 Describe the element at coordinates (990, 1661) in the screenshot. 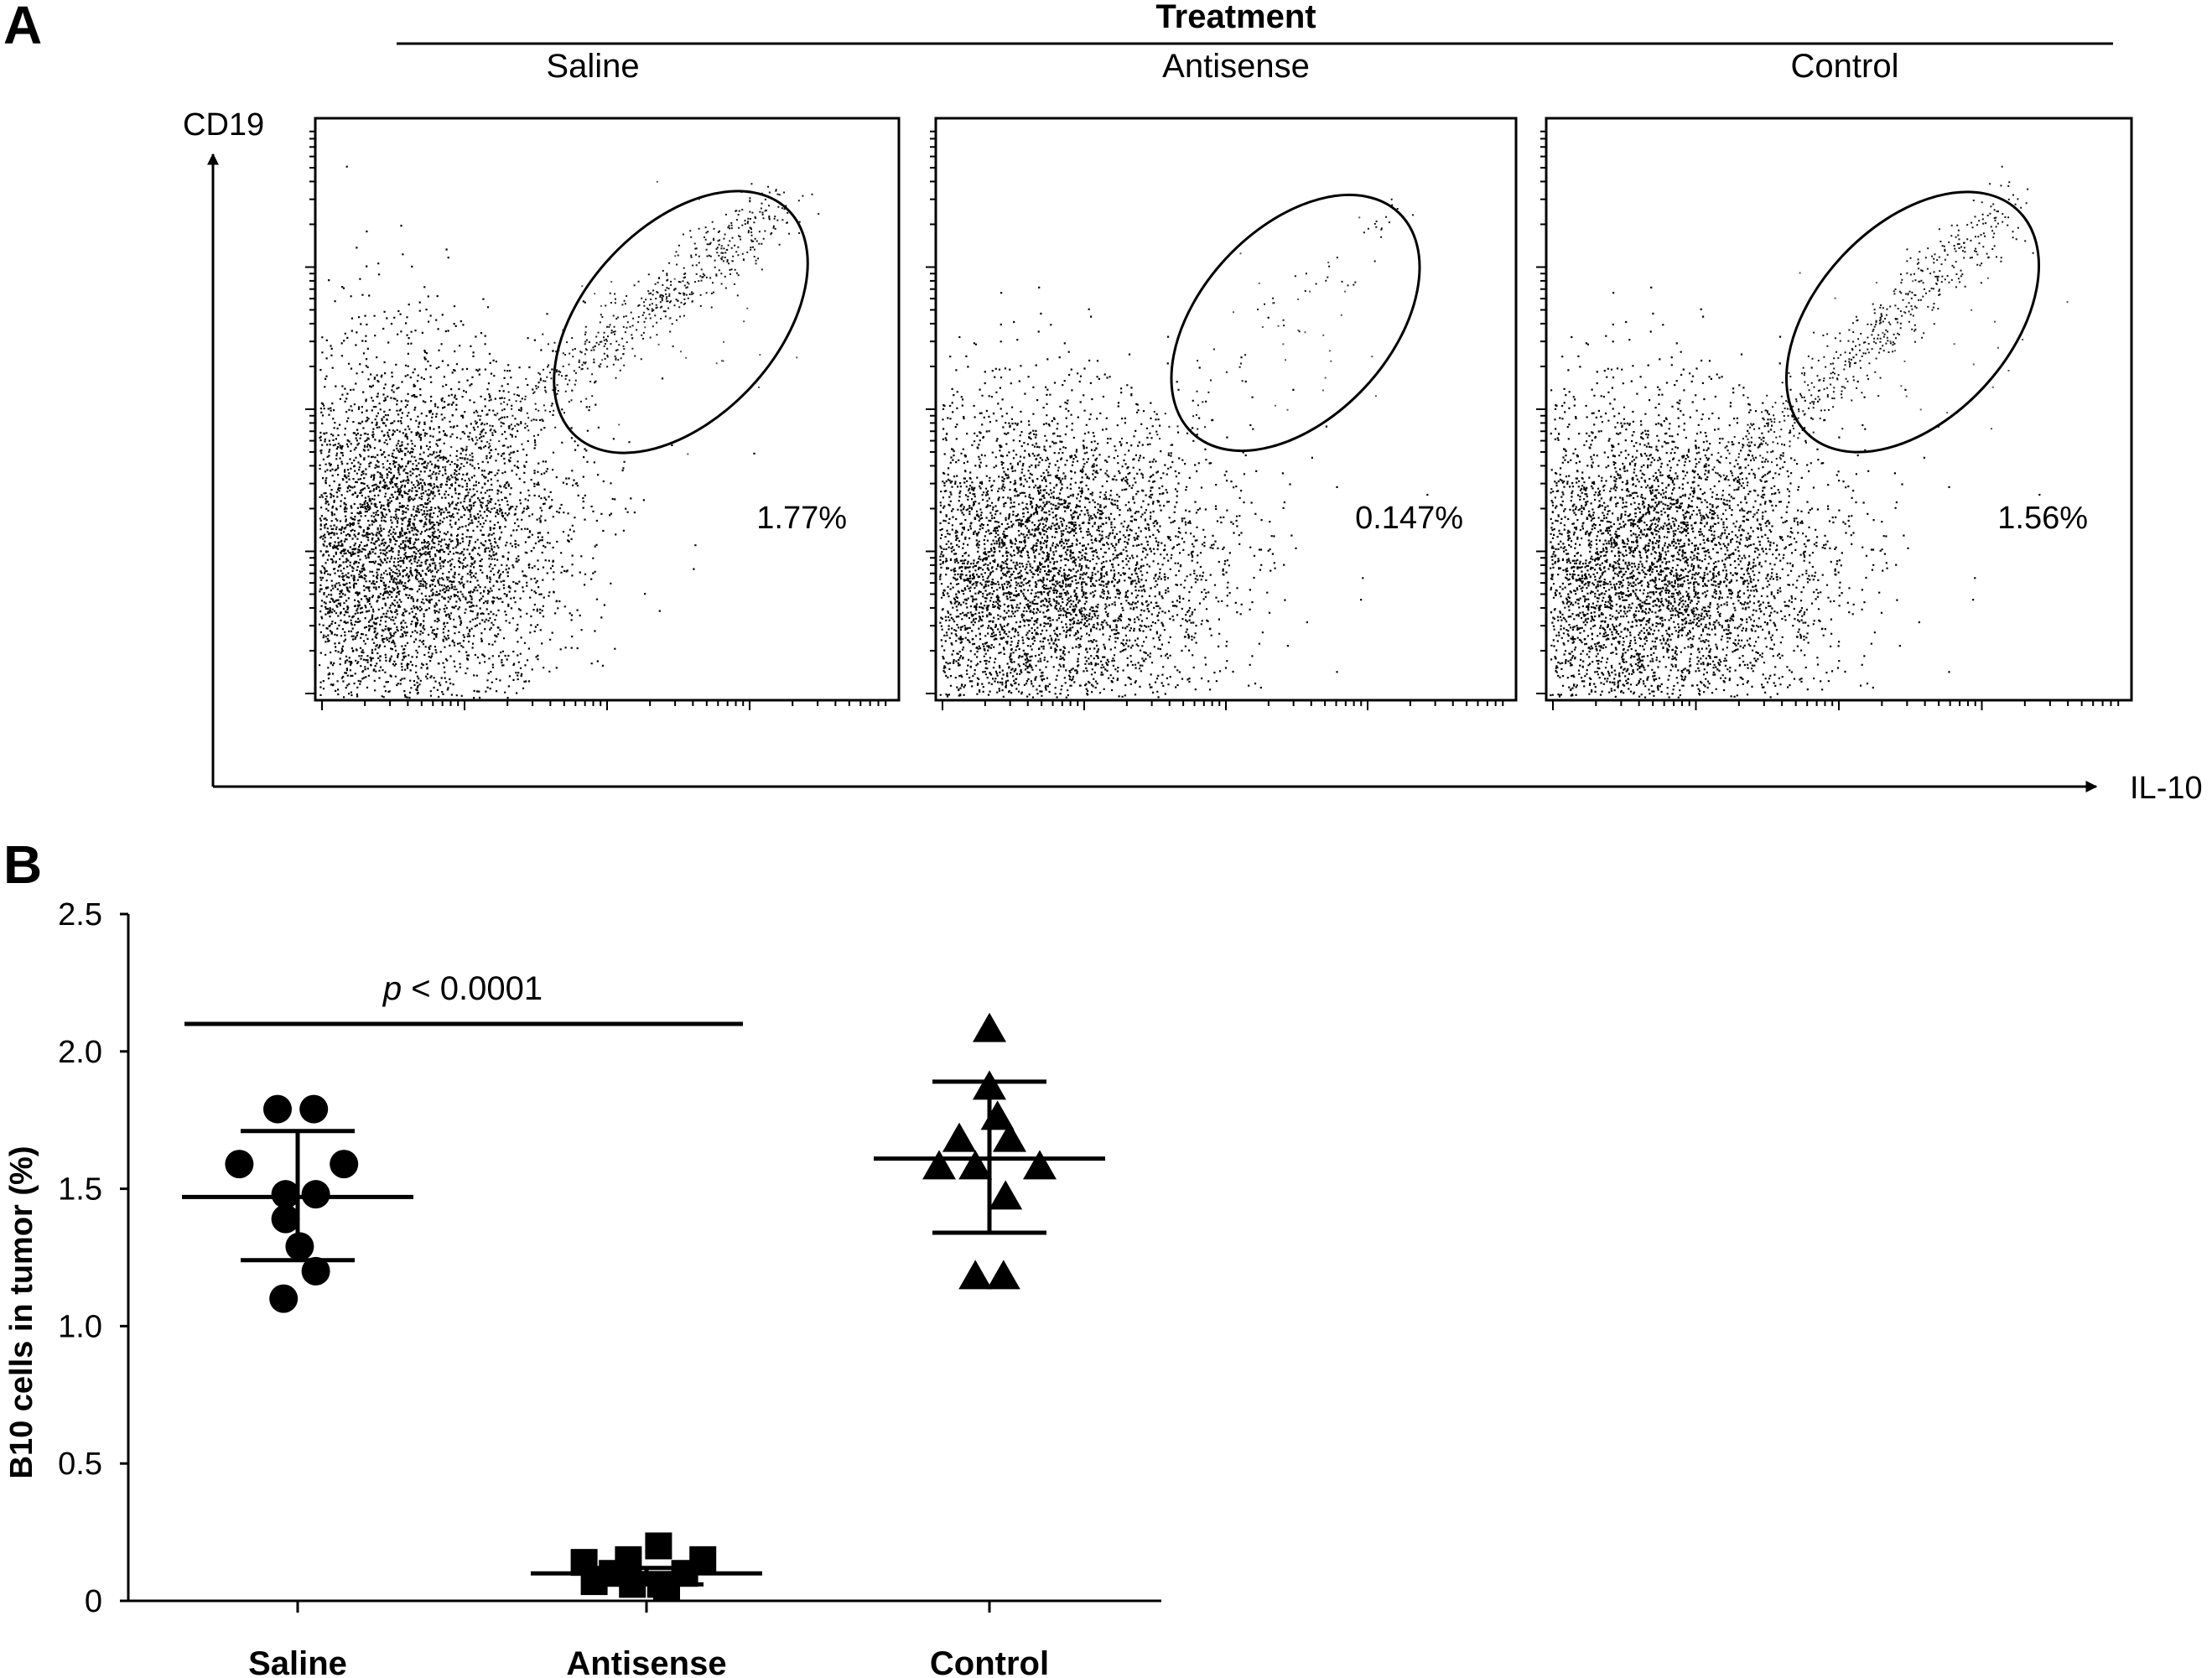

I see `x-tick-label-control: Control` at that location.